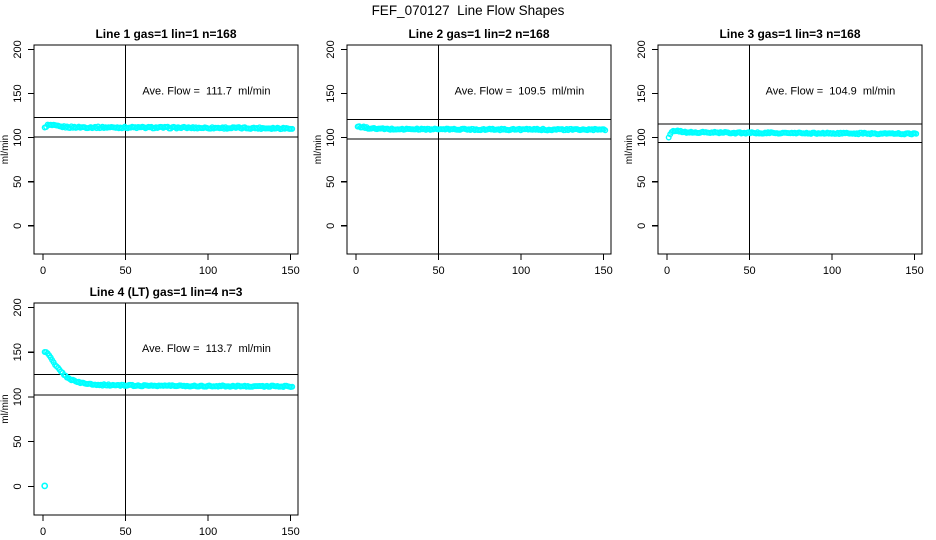 The height and width of the screenshot is (540, 936). I want to click on ave-flow-annotation: Ave. Flow = 109.5 ml/min, so click(520, 91).